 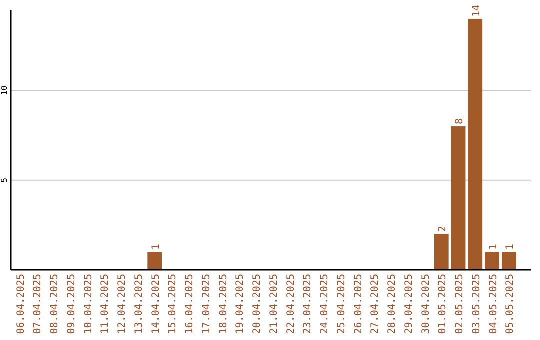 I want to click on x-tick-label: 19.04.2025, so click(x=240, y=304).